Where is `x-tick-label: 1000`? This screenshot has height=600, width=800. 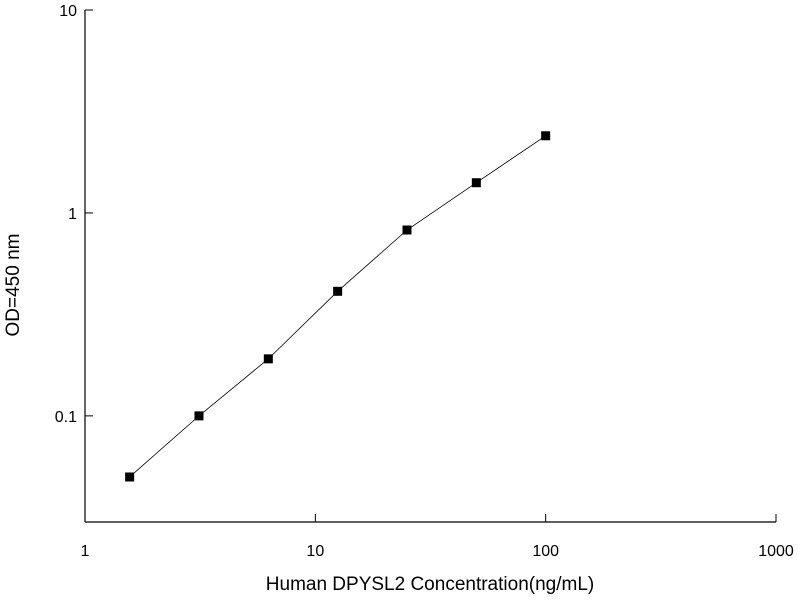 x-tick-label: 1000 is located at coordinates (776, 551).